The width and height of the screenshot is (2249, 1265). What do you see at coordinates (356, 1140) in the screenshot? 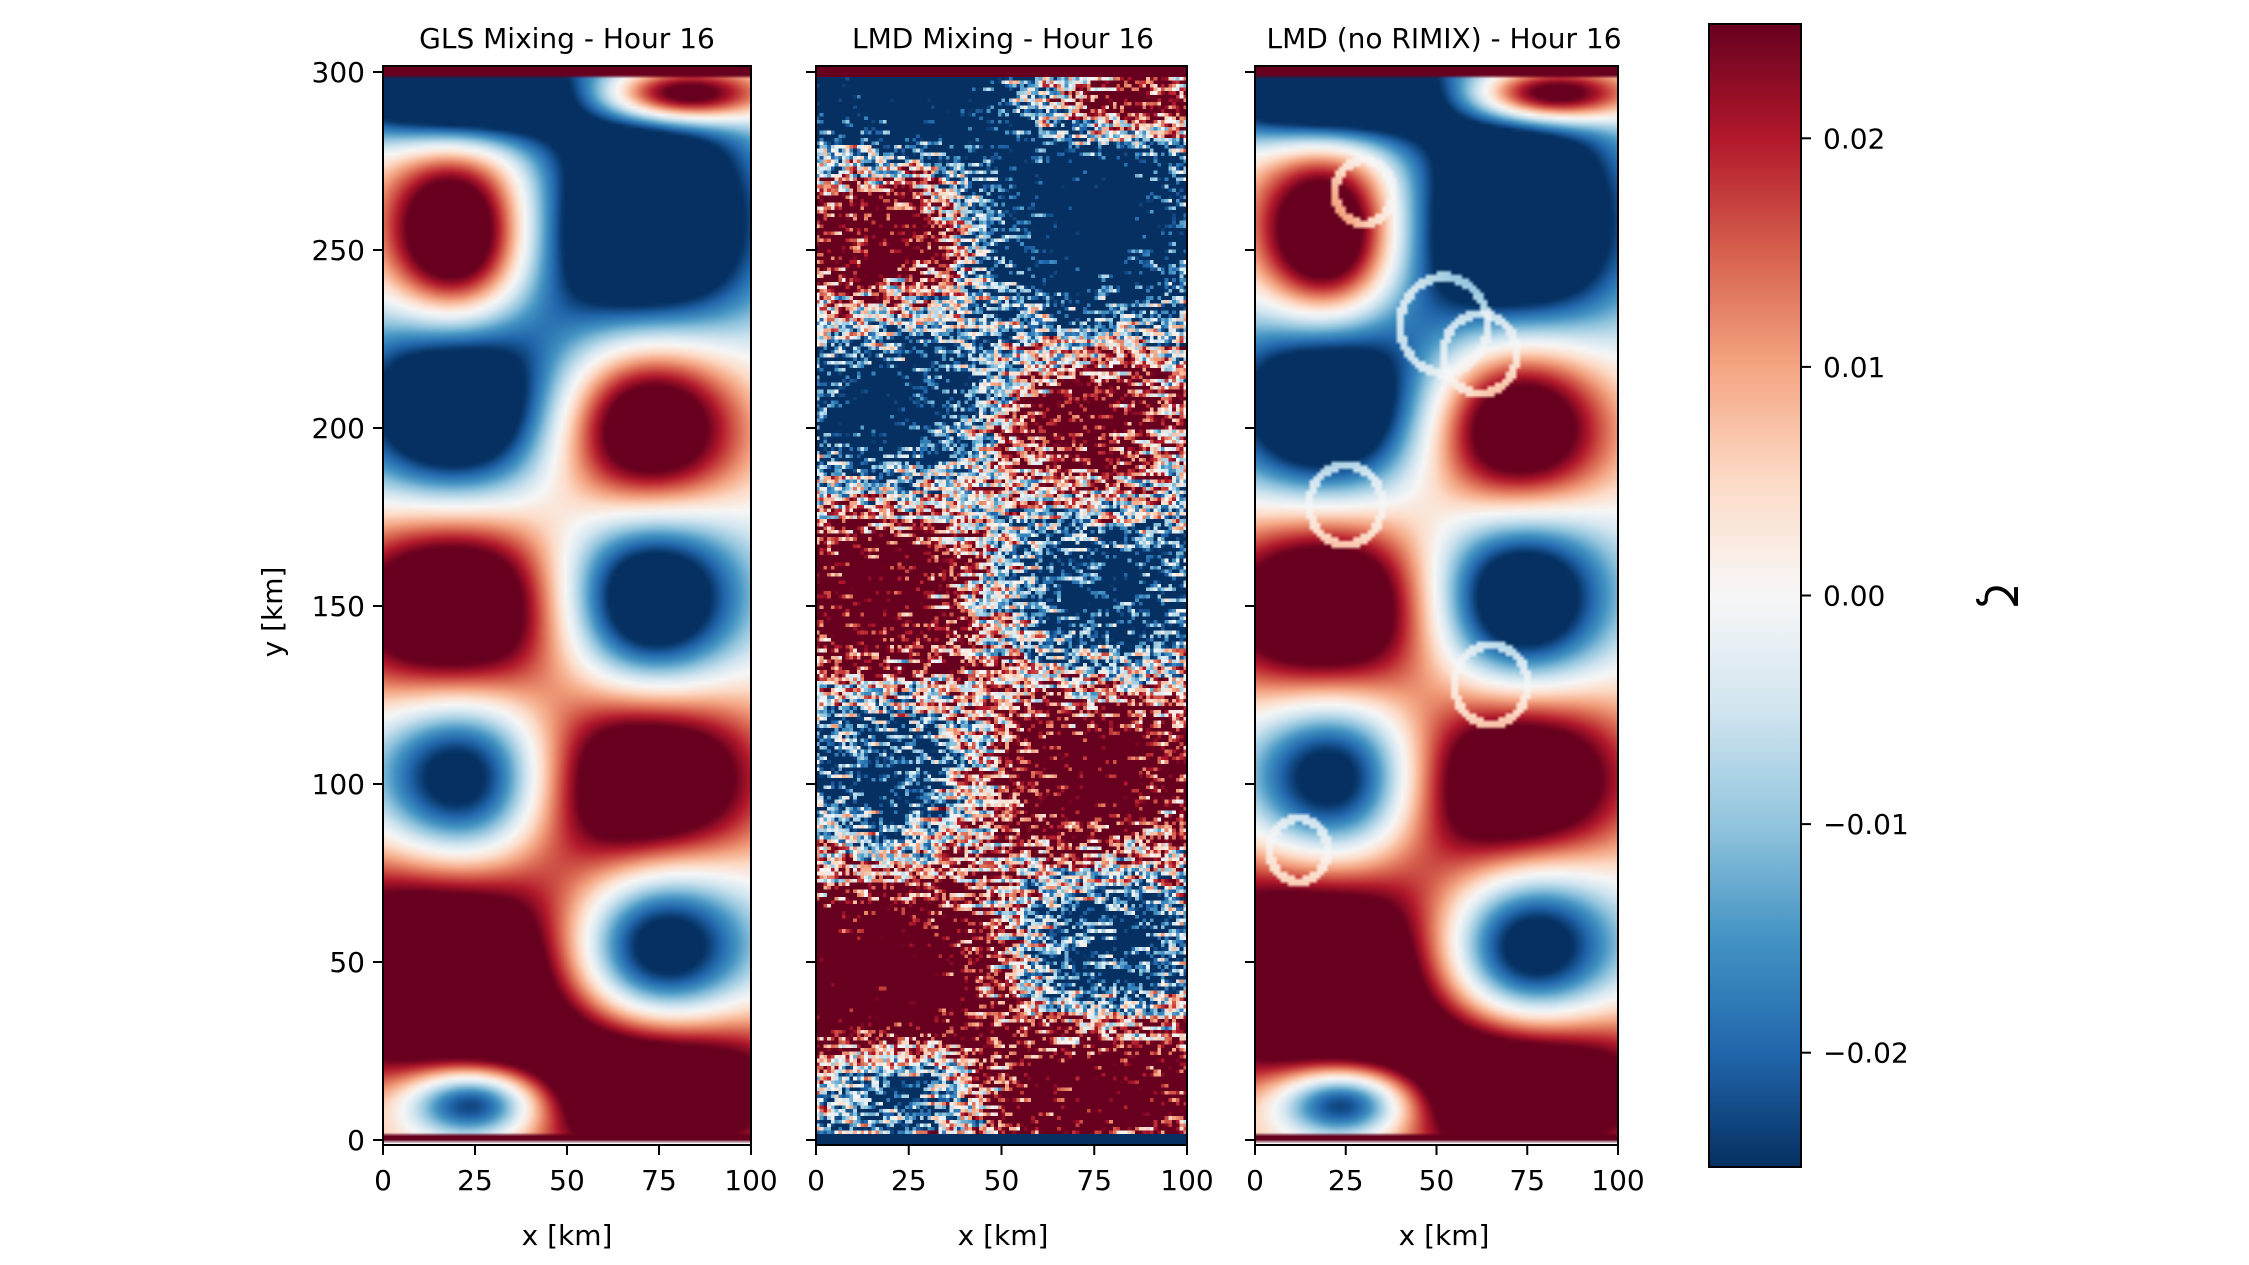
I see `y-tick-label: 0` at bounding box center [356, 1140].